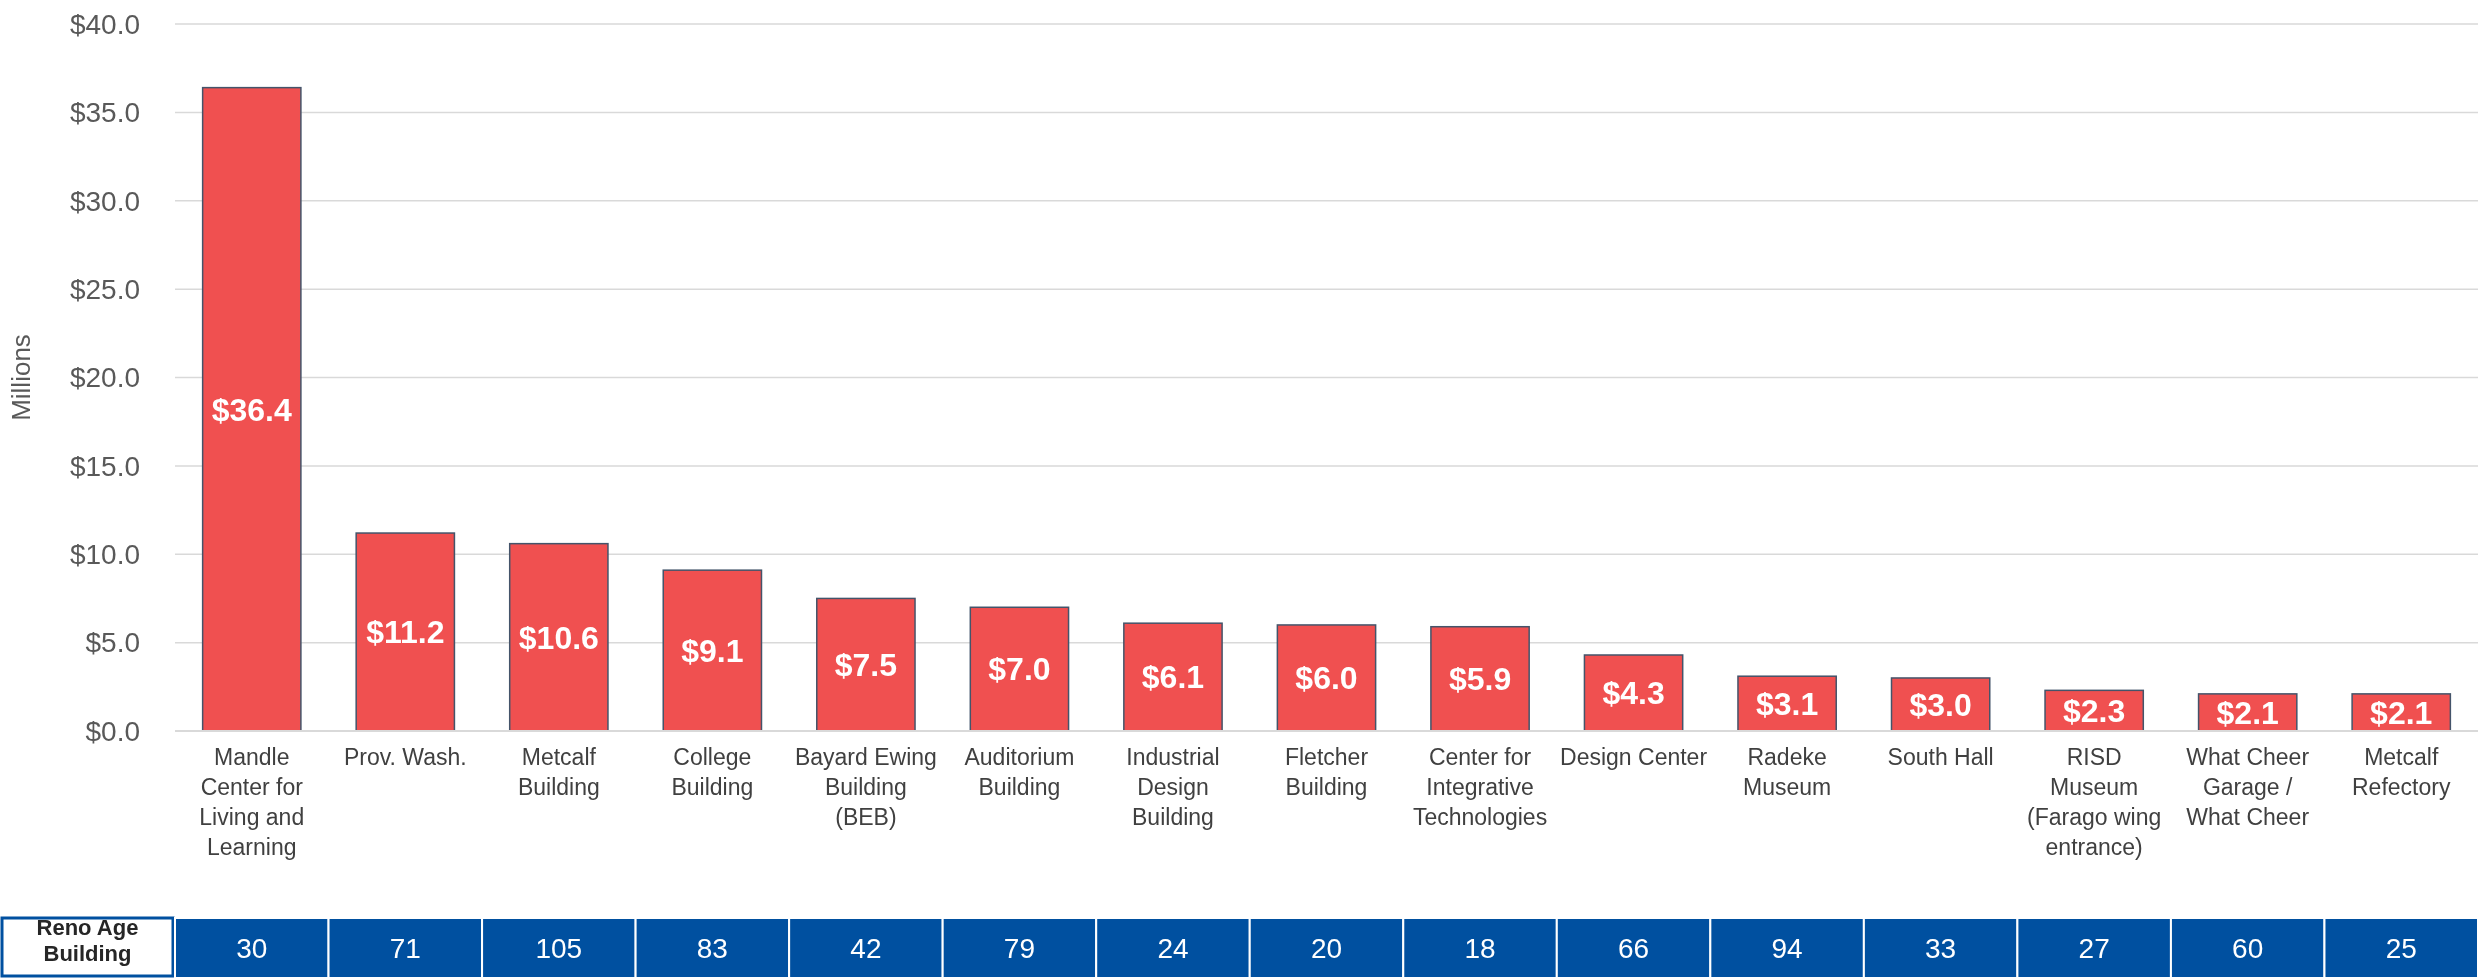  I want to click on x-tick-label: Auditorium Building, so click(1019, 772).